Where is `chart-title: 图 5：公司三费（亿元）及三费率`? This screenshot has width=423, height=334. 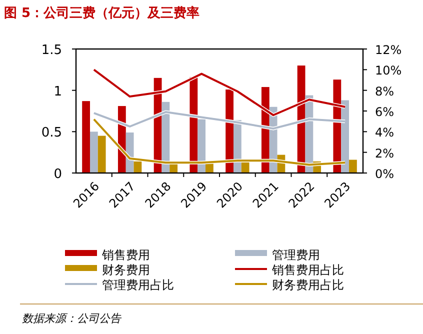
chart-title: 图 5：公司三费（亿元）及三费率 is located at coordinates (102, 13).